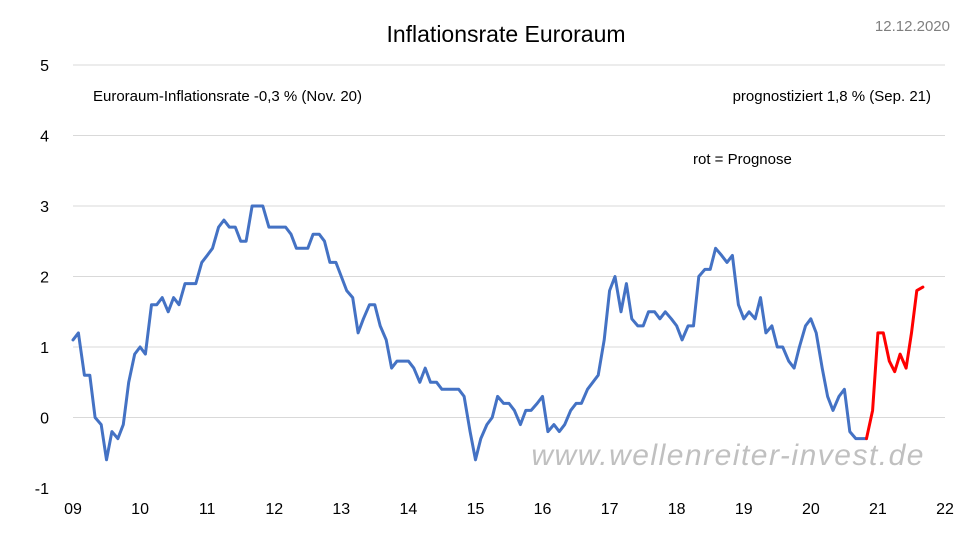 This screenshot has width=978, height=538. What do you see at coordinates (274, 509) in the screenshot?
I see `x-tick-label: 12` at bounding box center [274, 509].